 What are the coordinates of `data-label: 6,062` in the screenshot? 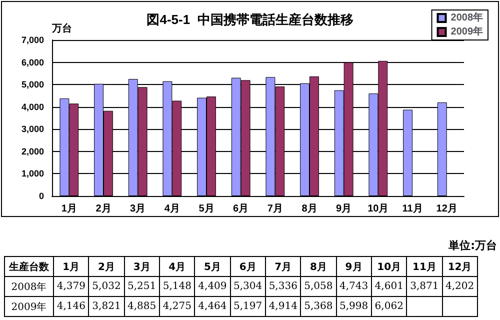 It's located at (389, 306).